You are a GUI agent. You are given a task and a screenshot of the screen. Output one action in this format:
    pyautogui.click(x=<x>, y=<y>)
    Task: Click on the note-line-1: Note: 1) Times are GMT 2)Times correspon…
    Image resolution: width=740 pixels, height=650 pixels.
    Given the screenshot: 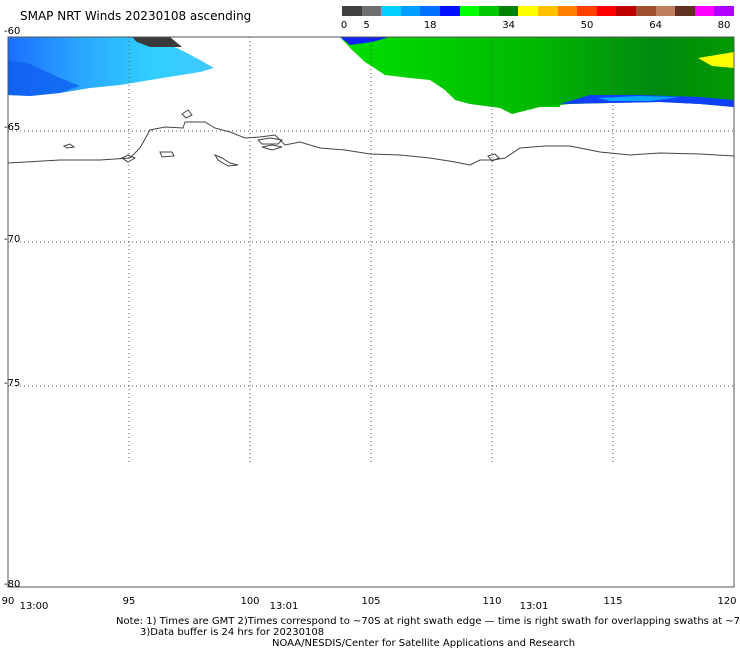 What is the action you would take?
    pyautogui.click(x=428, y=621)
    